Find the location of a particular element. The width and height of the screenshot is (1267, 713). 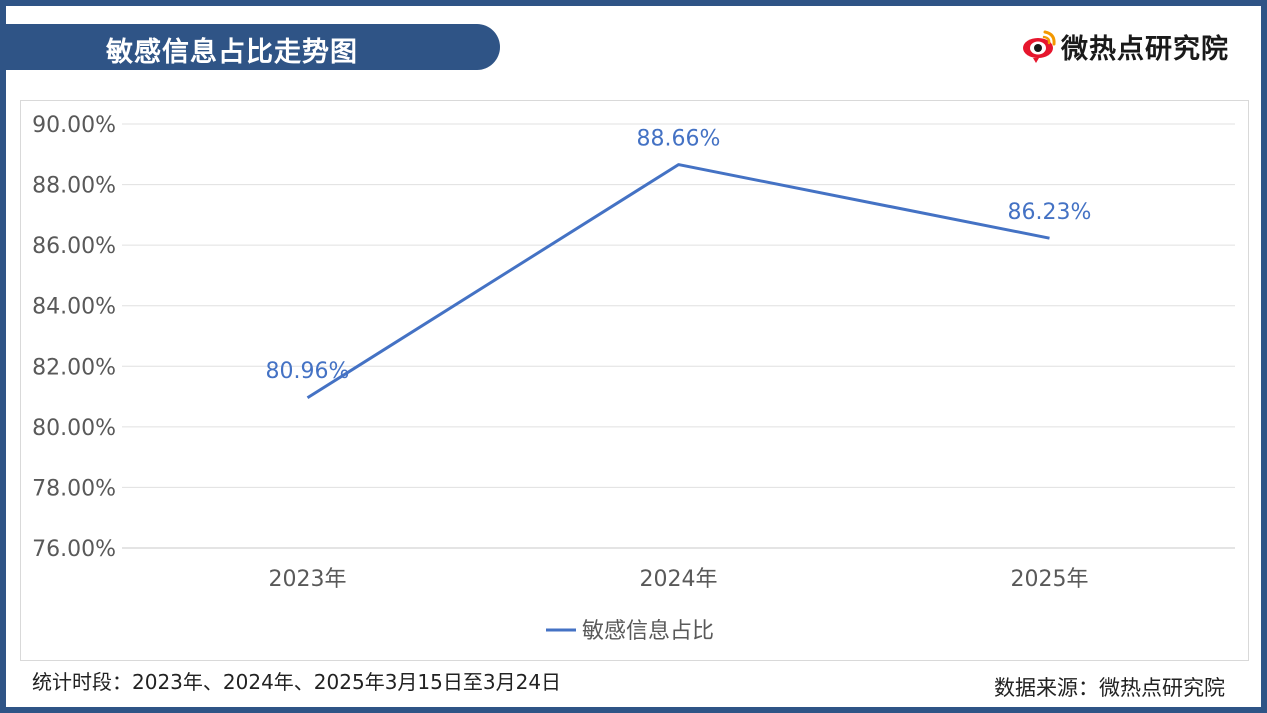

x-tick-label: 2024年 is located at coordinates (679, 579).